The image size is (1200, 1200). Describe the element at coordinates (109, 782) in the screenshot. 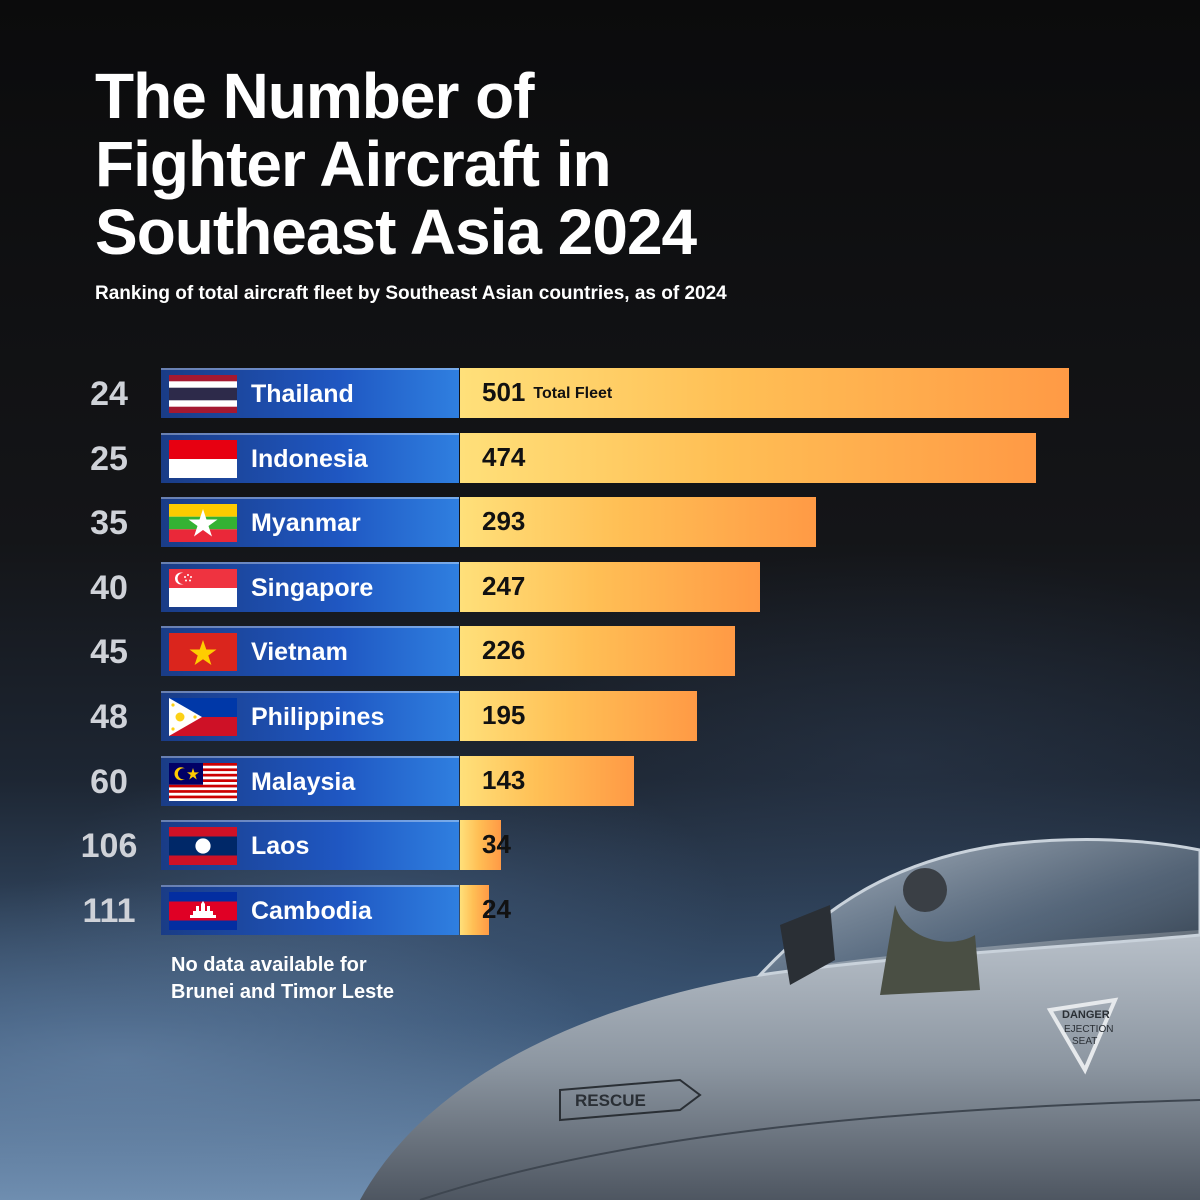

I see `rank-label: 60` at that location.